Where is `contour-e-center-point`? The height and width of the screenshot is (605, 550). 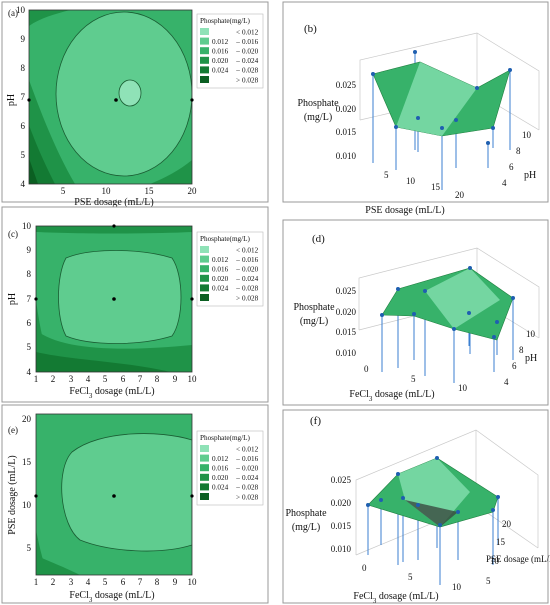
contour-e-center-point is located at coordinates (114, 496).